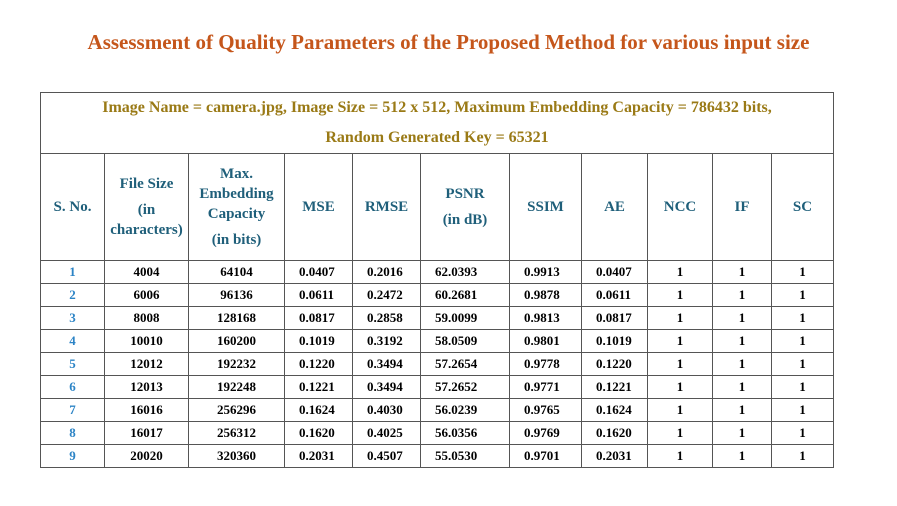 This screenshot has height=506, width=897. What do you see at coordinates (146, 410) in the screenshot?
I see `cell-file-size: 16016` at bounding box center [146, 410].